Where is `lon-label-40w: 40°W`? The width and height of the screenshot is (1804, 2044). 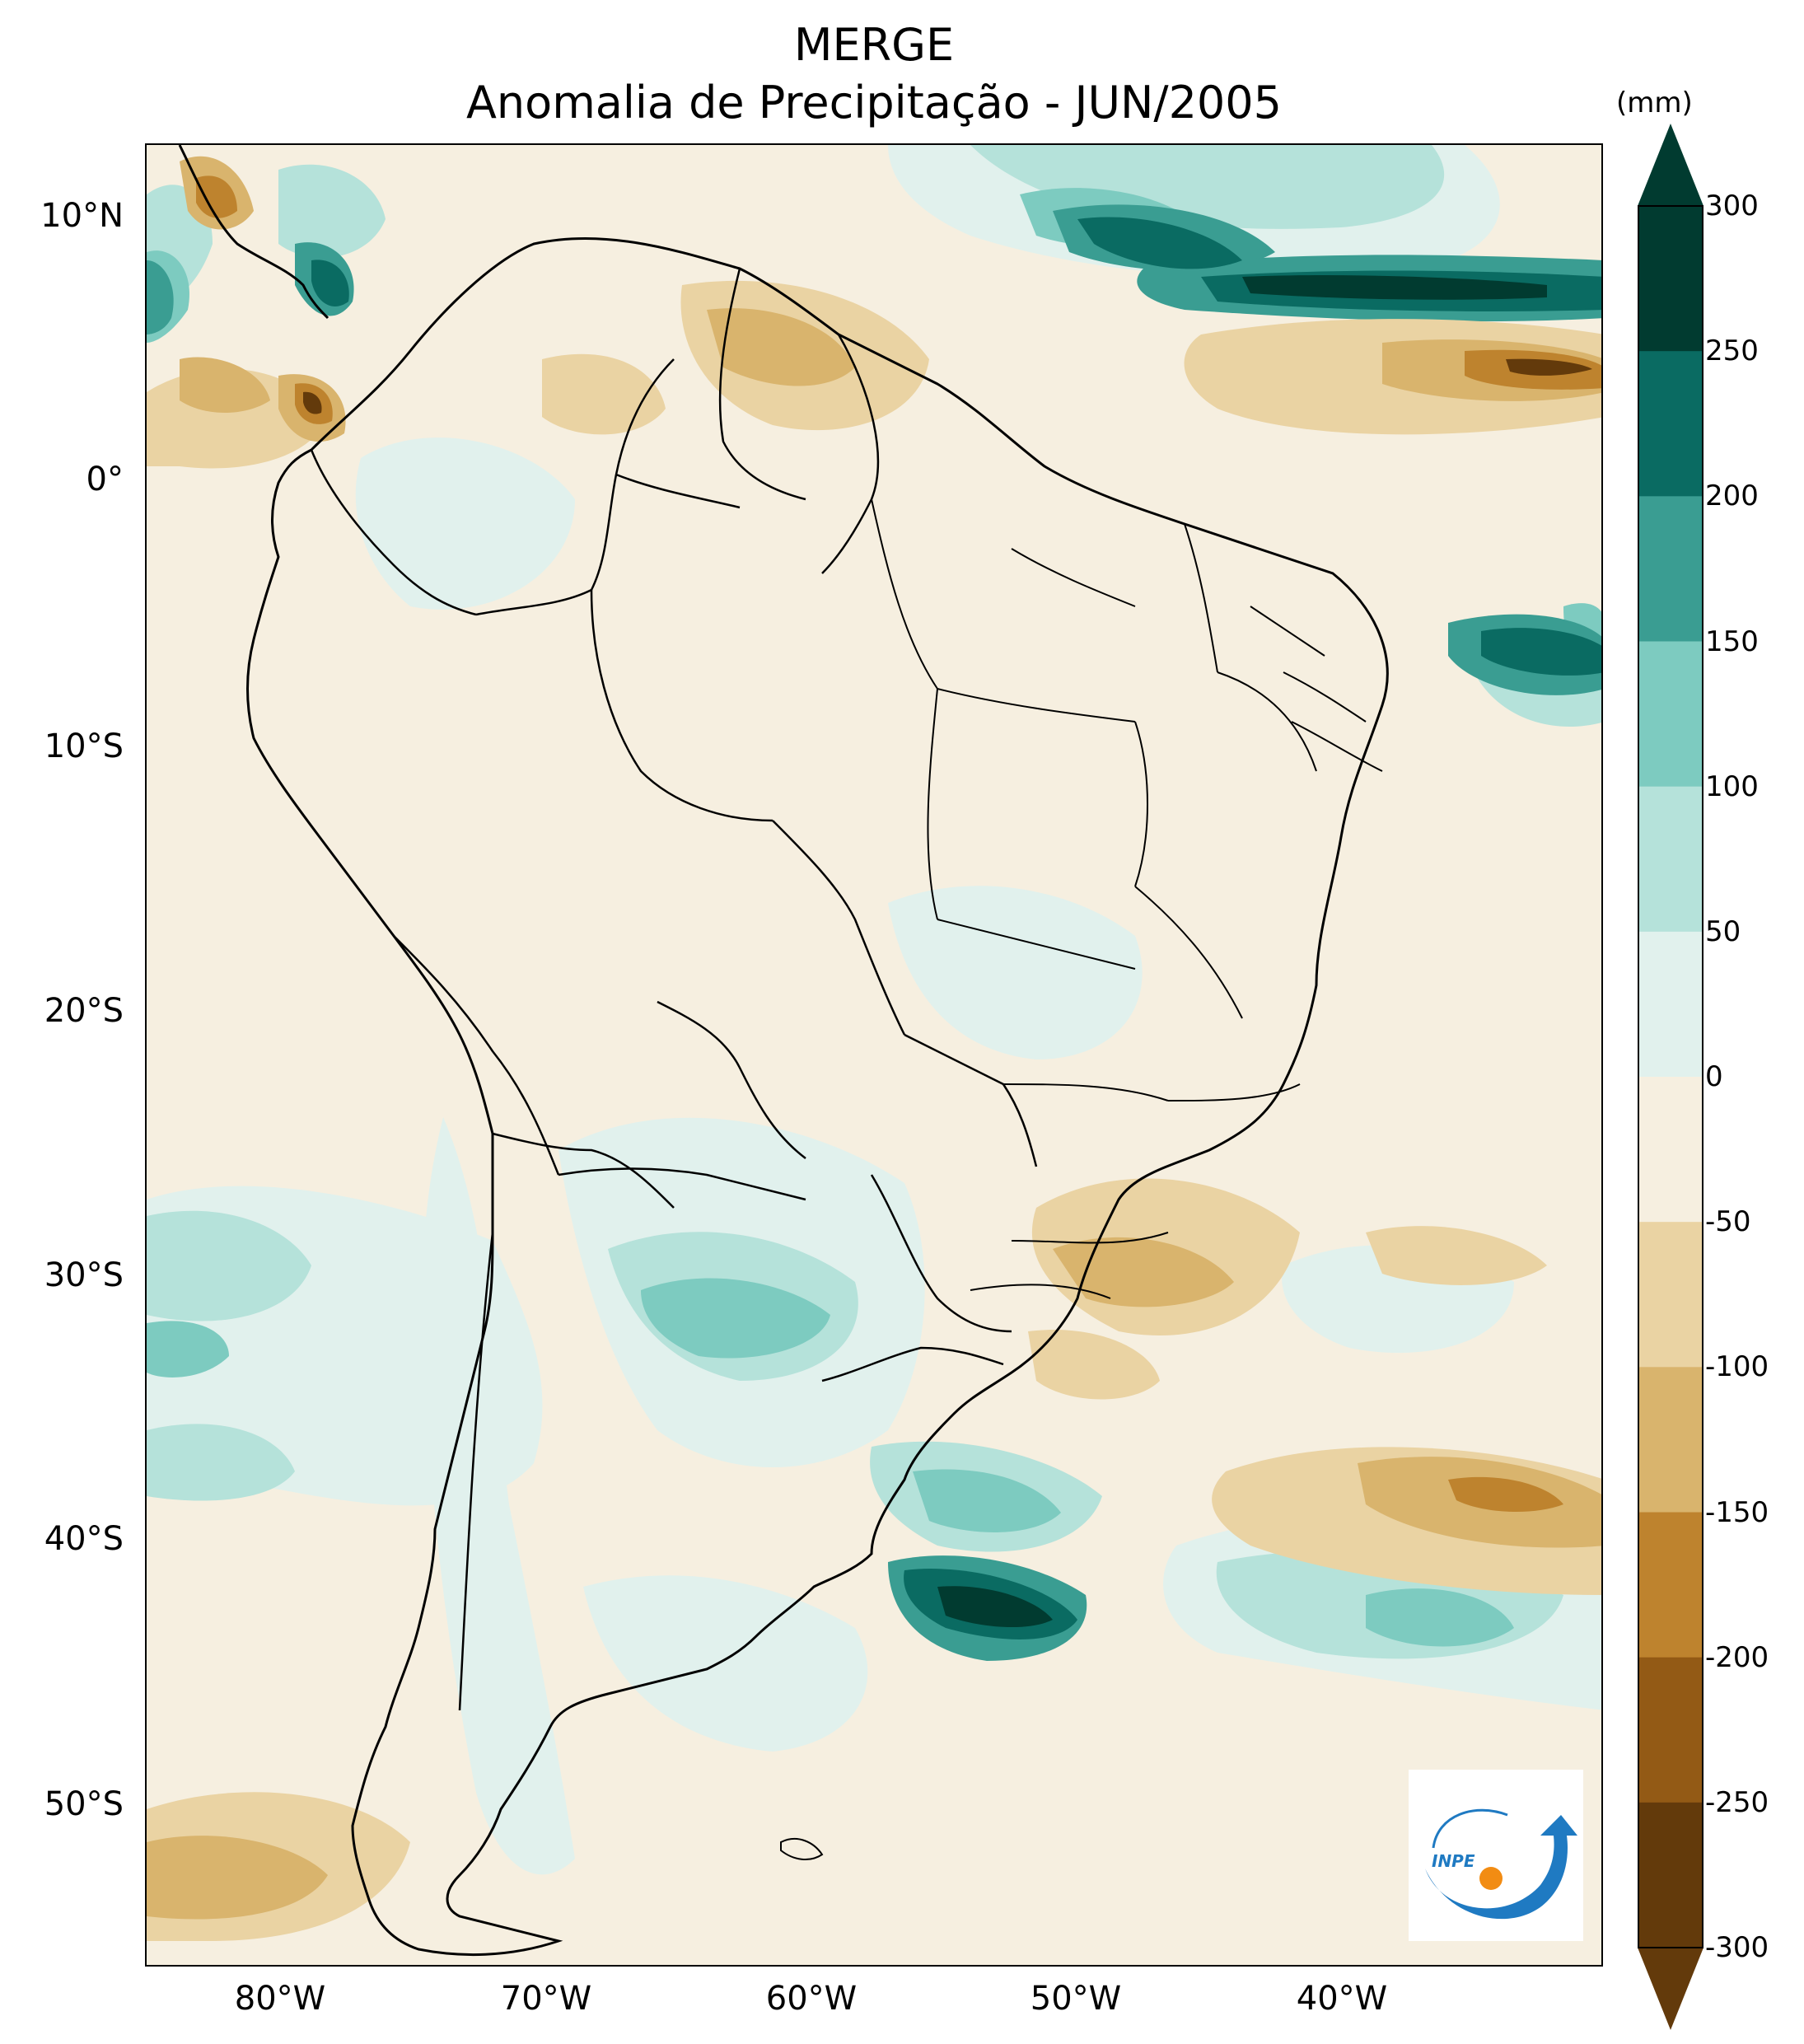 lon-label-40w: 40°W is located at coordinates (1342, 1999).